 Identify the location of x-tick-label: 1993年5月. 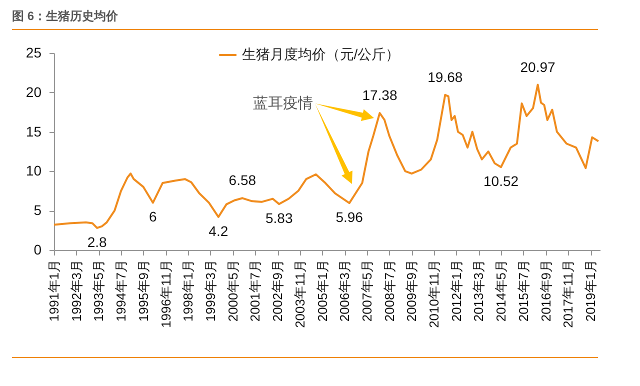
(98, 291).